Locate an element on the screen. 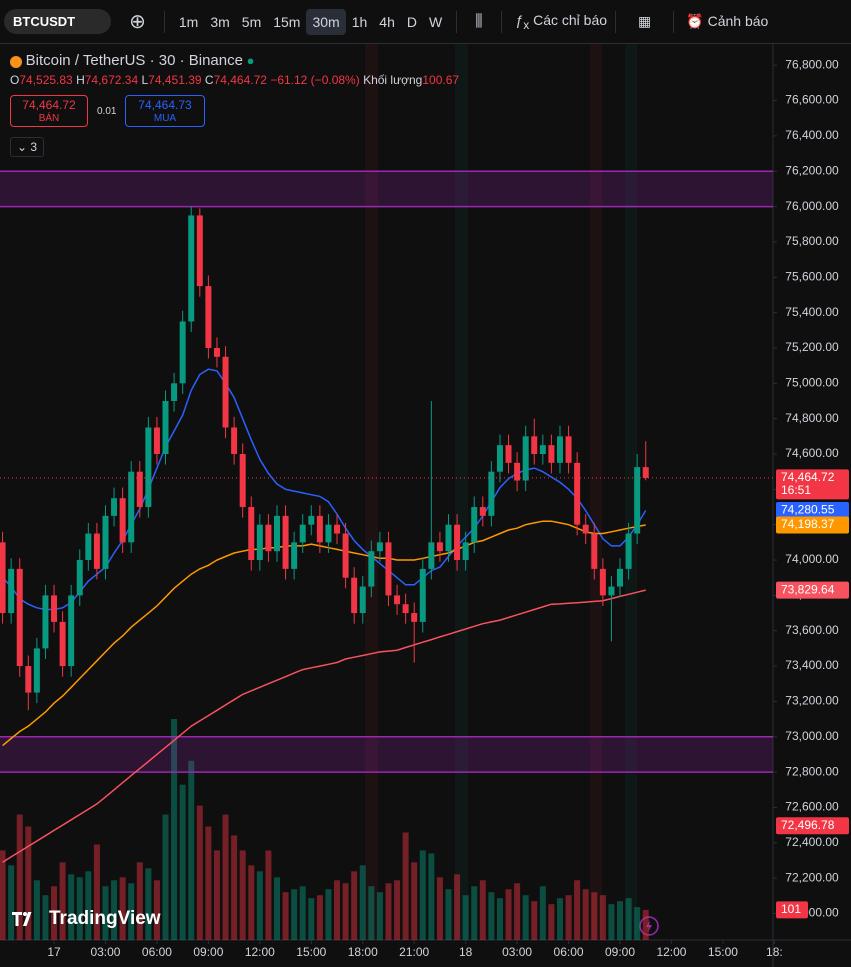 The width and height of the screenshot is (851, 967). logo: TradingView is located at coordinates (86, 918).